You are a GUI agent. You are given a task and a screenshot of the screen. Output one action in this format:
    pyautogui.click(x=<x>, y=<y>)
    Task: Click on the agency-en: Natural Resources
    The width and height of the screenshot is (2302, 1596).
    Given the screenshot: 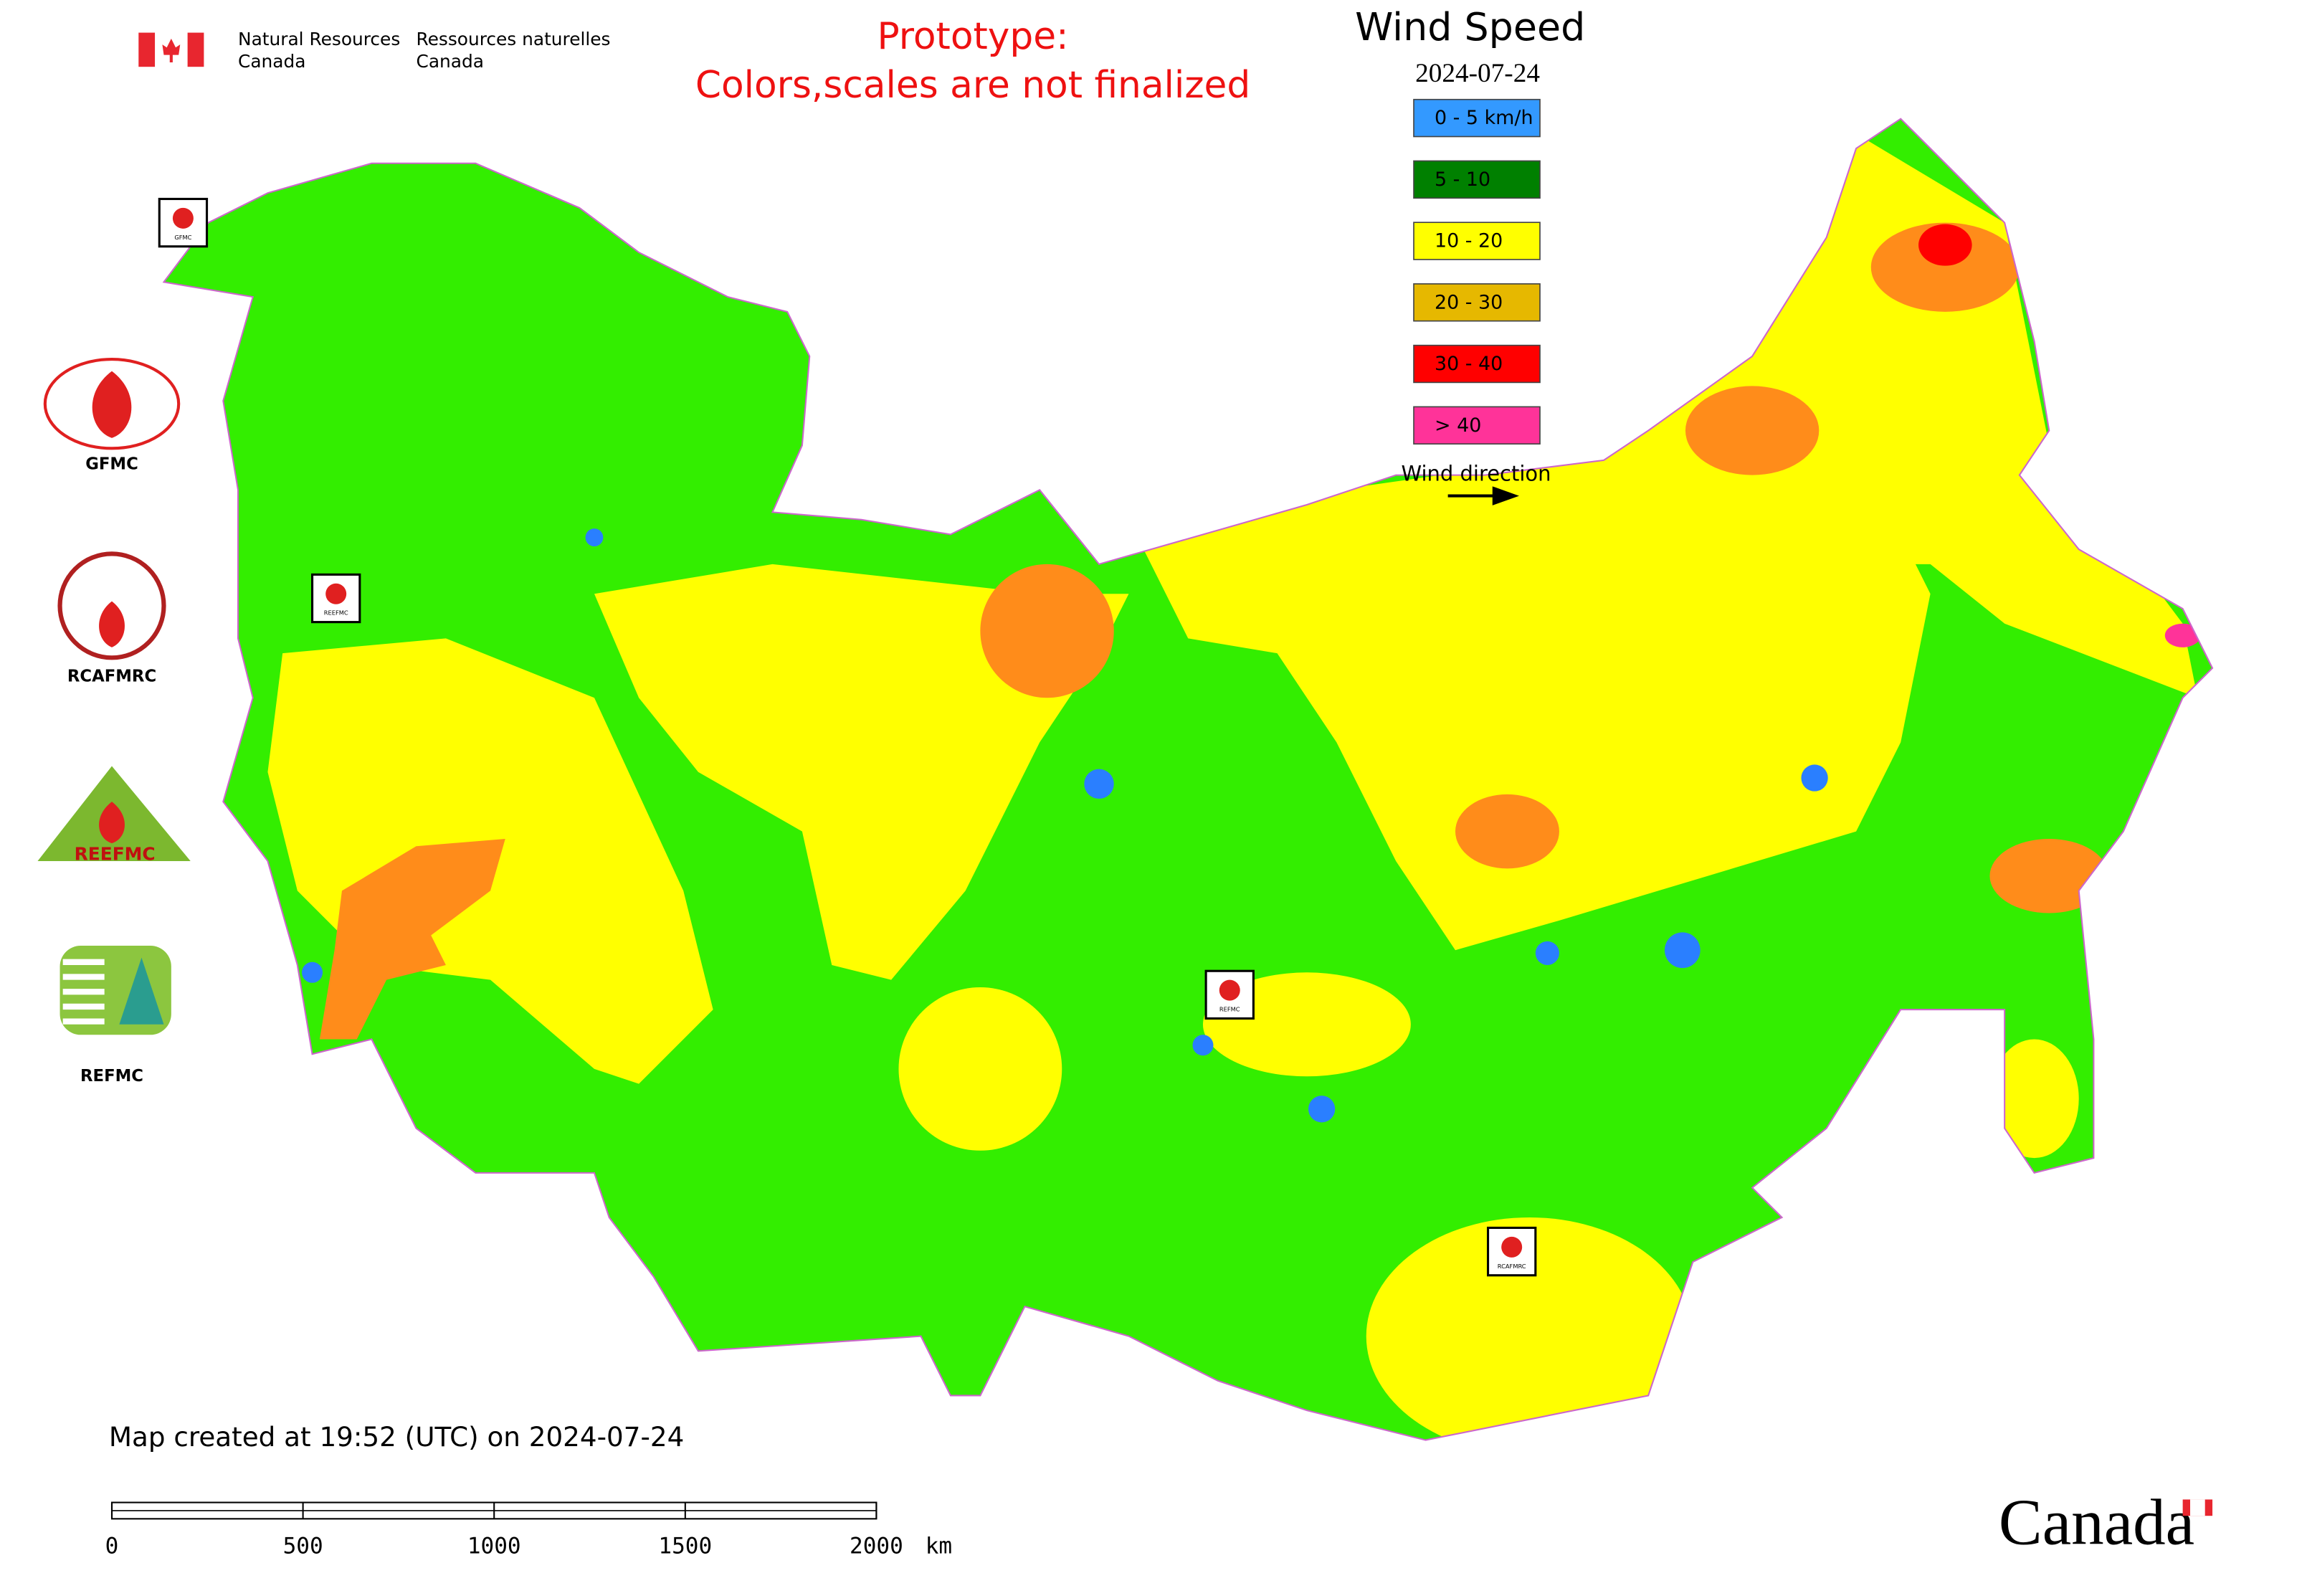 What is the action you would take?
    pyautogui.click(x=319, y=39)
    